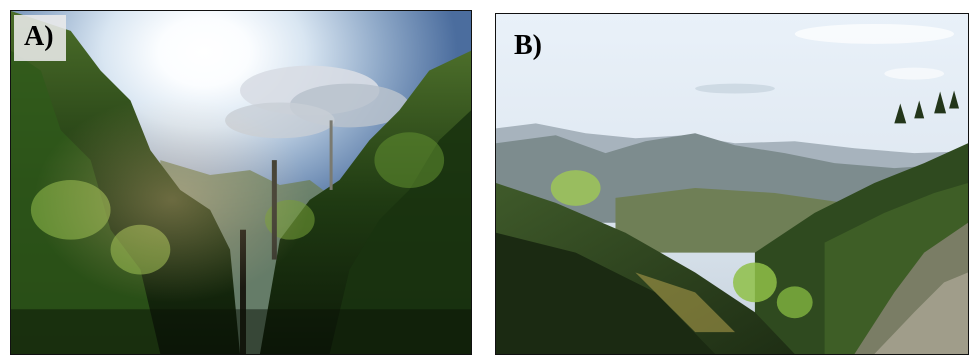  Describe the element at coordinates (40, 38) in the screenshot. I see `panel-label-a: A)` at that location.